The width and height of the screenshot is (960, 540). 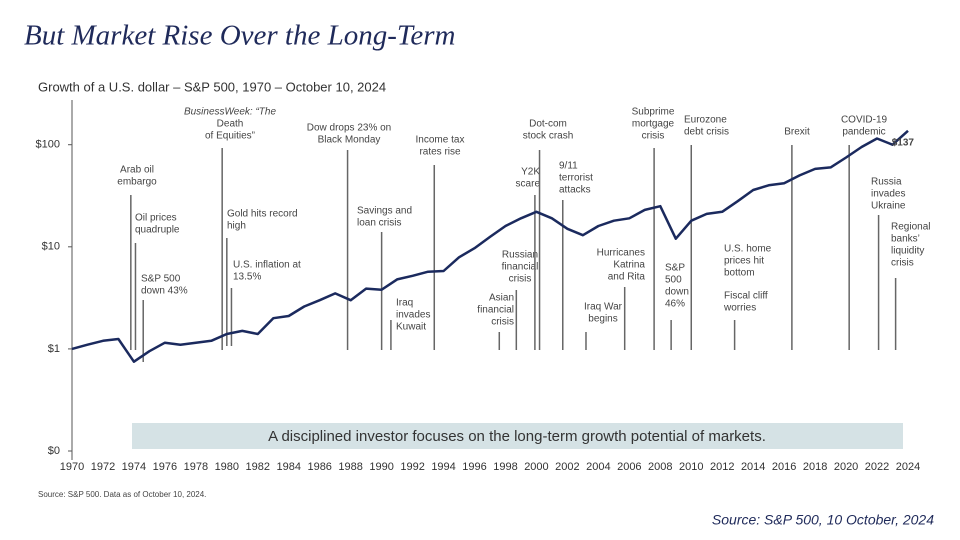 I want to click on annotation: Dot-com, so click(x=548, y=124).